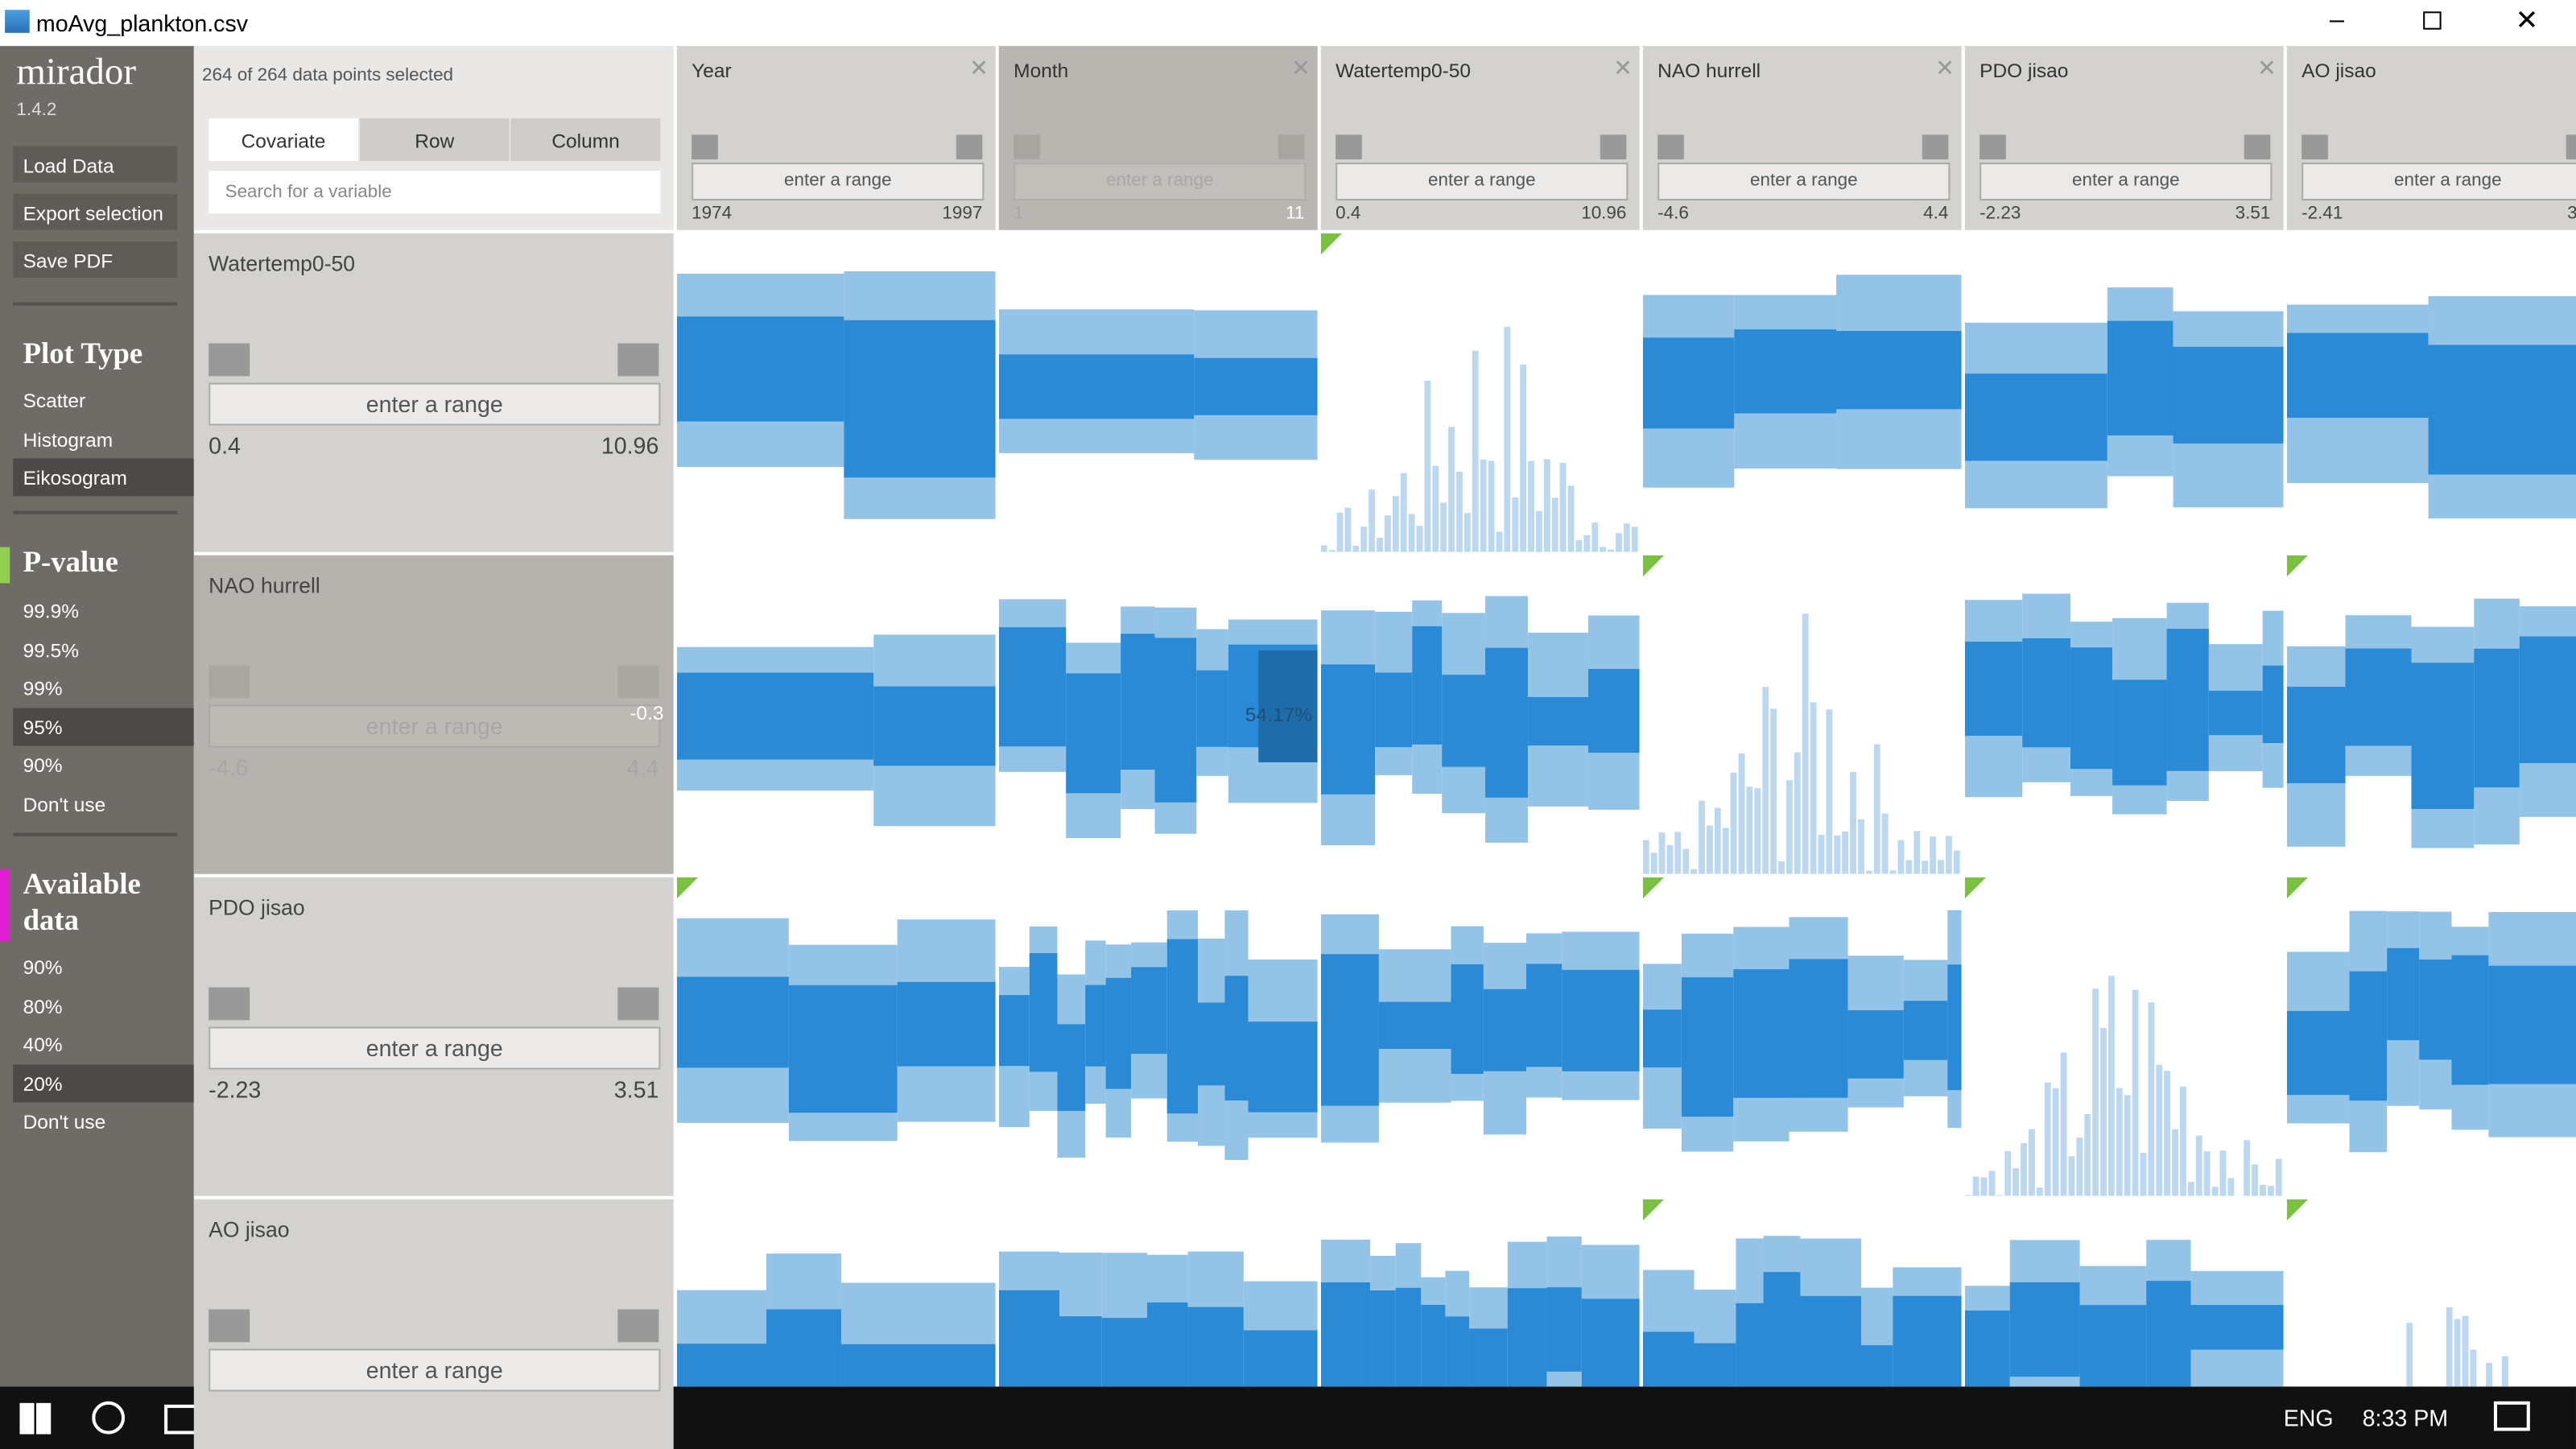 The width and height of the screenshot is (2576, 1449). What do you see at coordinates (2405, 1417) in the screenshot?
I see `clock: 8:33 PM` at bounding box center [2405, 1417].